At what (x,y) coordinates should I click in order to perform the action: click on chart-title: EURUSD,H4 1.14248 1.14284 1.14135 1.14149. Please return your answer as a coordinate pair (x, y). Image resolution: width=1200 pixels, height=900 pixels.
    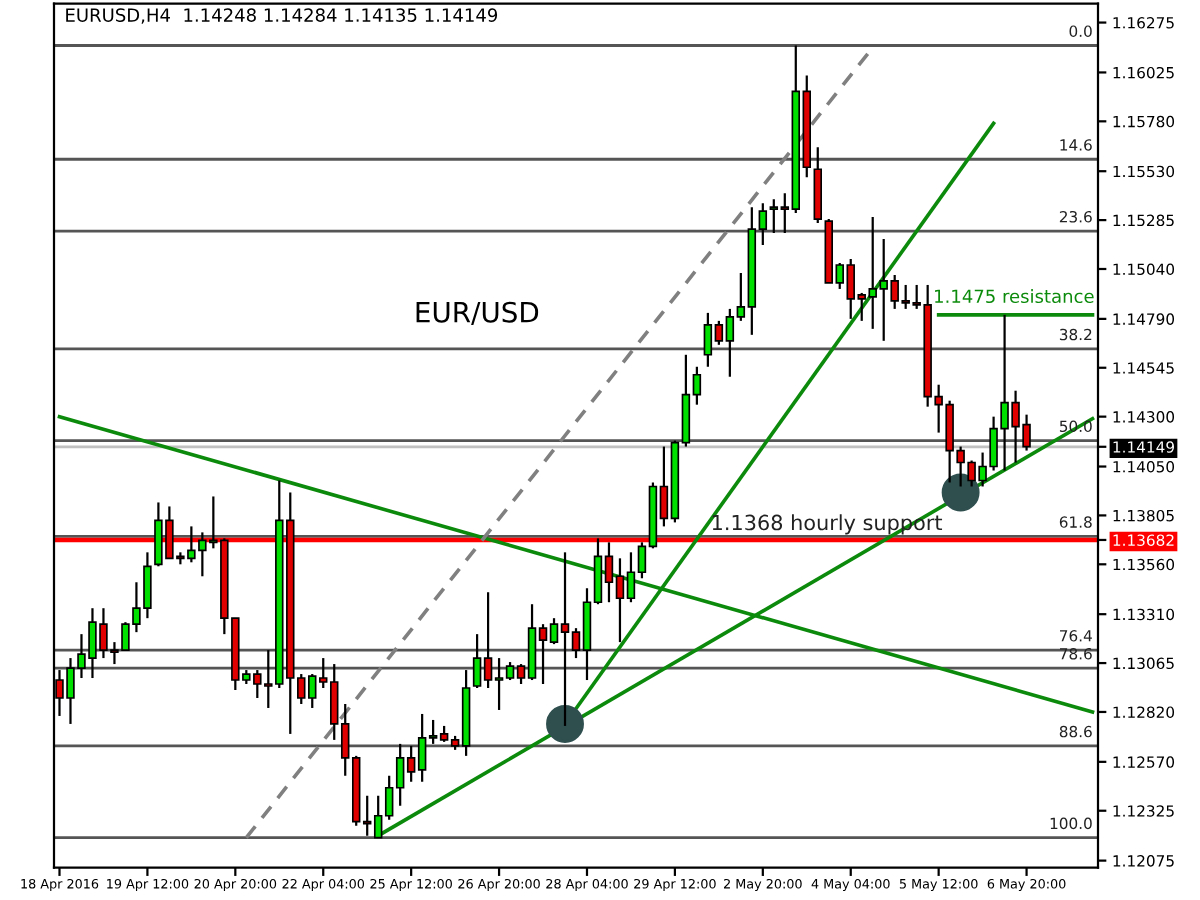
    Looking at the image, I should click on (282, 16).